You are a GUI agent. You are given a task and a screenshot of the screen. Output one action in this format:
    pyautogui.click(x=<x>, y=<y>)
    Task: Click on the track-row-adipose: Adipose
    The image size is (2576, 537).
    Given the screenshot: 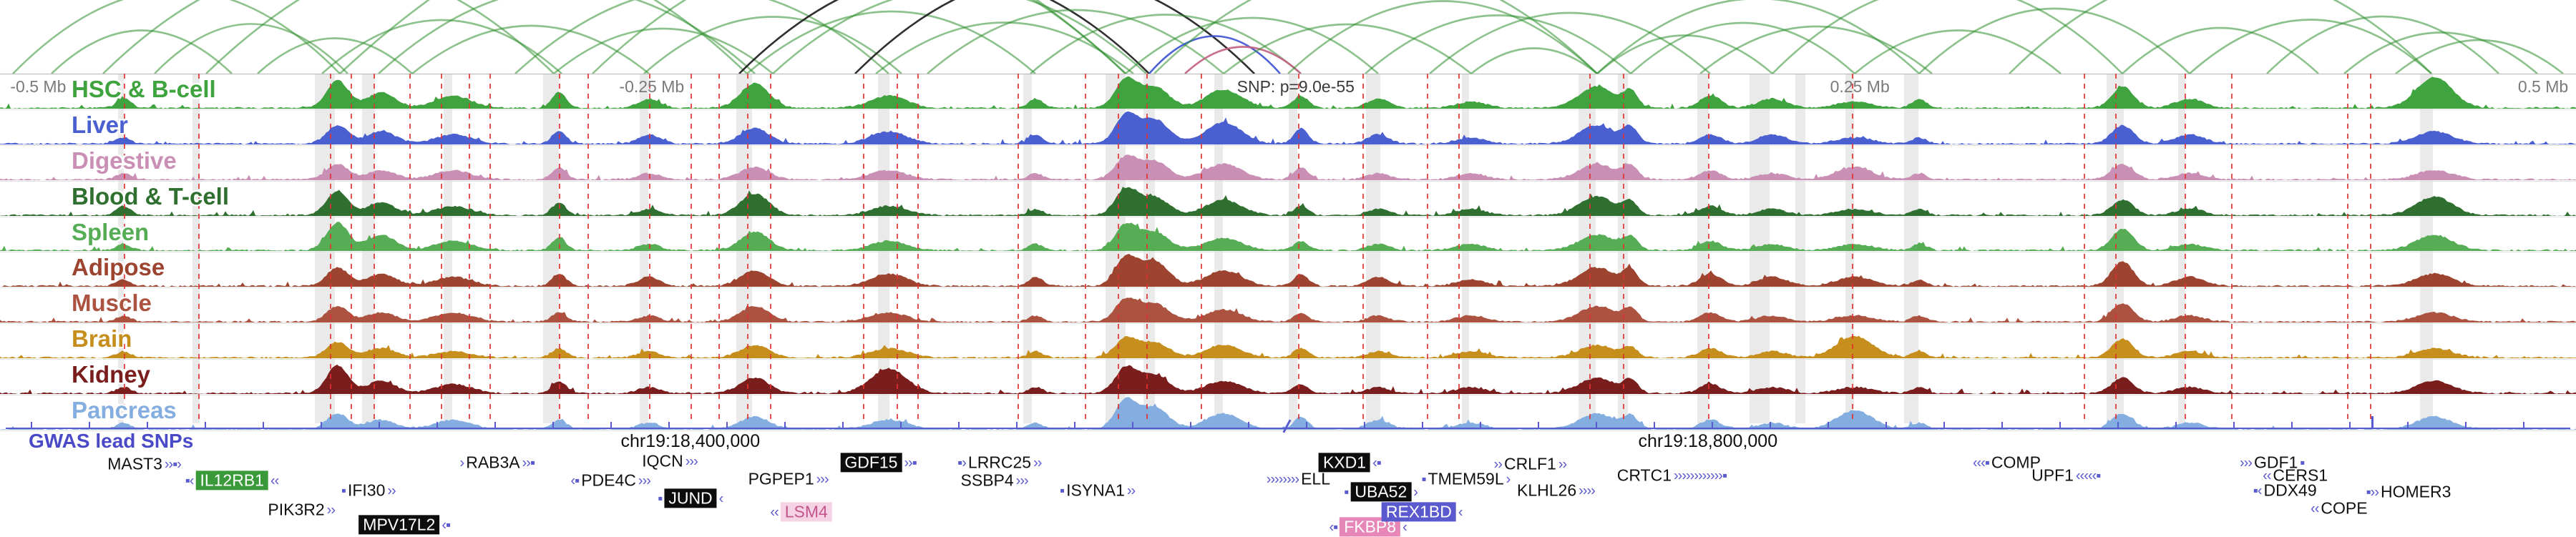 What is the action you would take?
    pyautogui.click(x=1288, y=270)
    